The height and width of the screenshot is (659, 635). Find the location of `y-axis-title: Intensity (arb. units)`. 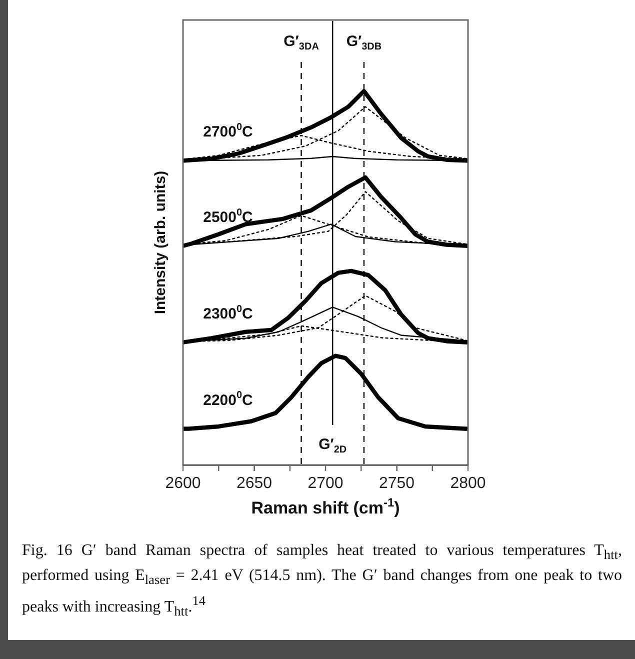

y-axis-title: Intensity (arb. units) is located at coordinates (161, 242).